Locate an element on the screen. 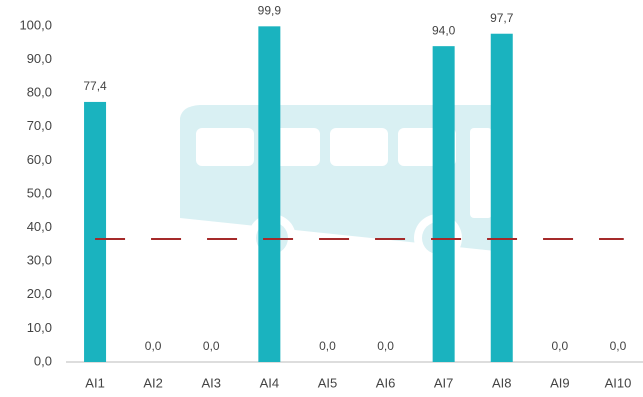 The height and width of the screenshot is (397, 643). x-tick-label: AI1 is located at coordinates (95, 382).